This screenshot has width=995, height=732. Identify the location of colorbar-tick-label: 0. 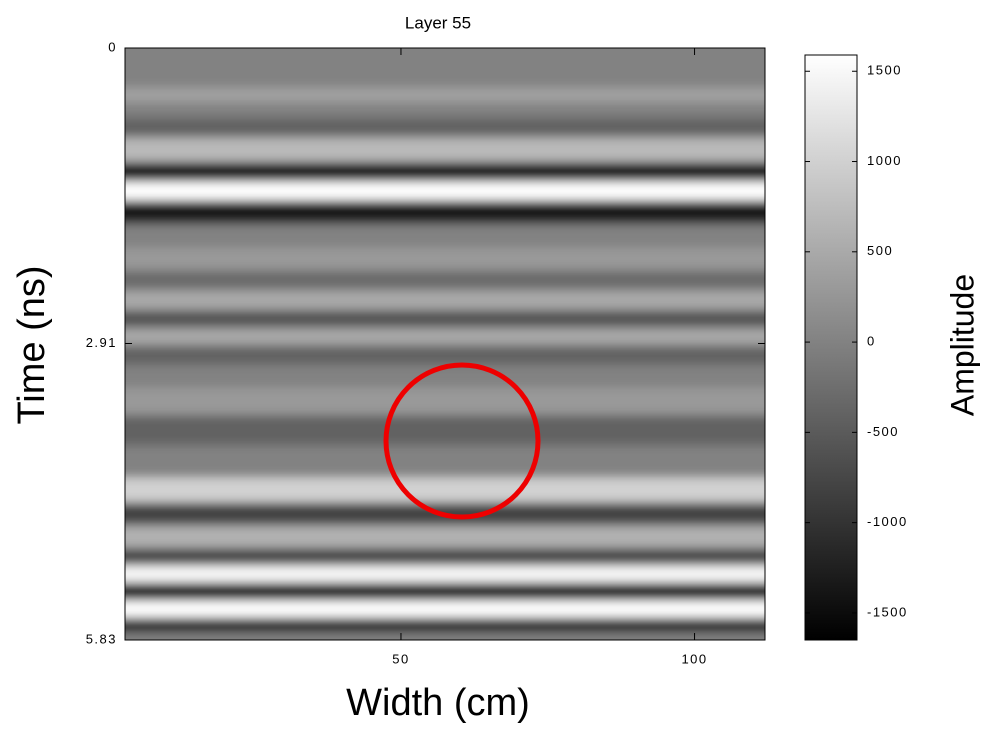
(871, 341).